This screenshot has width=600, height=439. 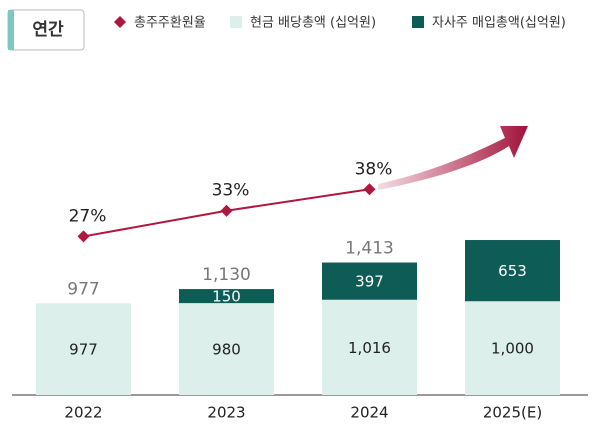 I want to click on x-tick-label: 2024, so click(x=369, y=413).